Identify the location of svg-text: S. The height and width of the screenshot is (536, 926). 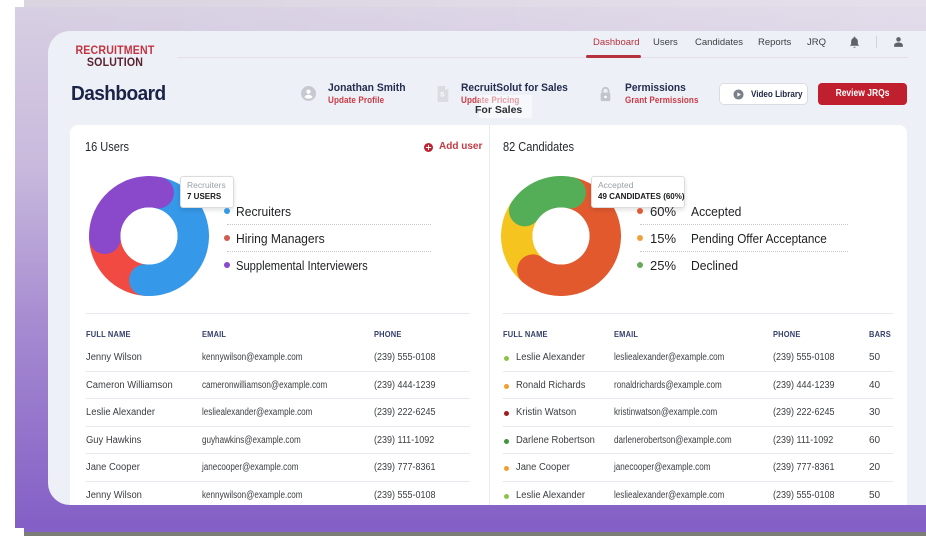
(442, 95).